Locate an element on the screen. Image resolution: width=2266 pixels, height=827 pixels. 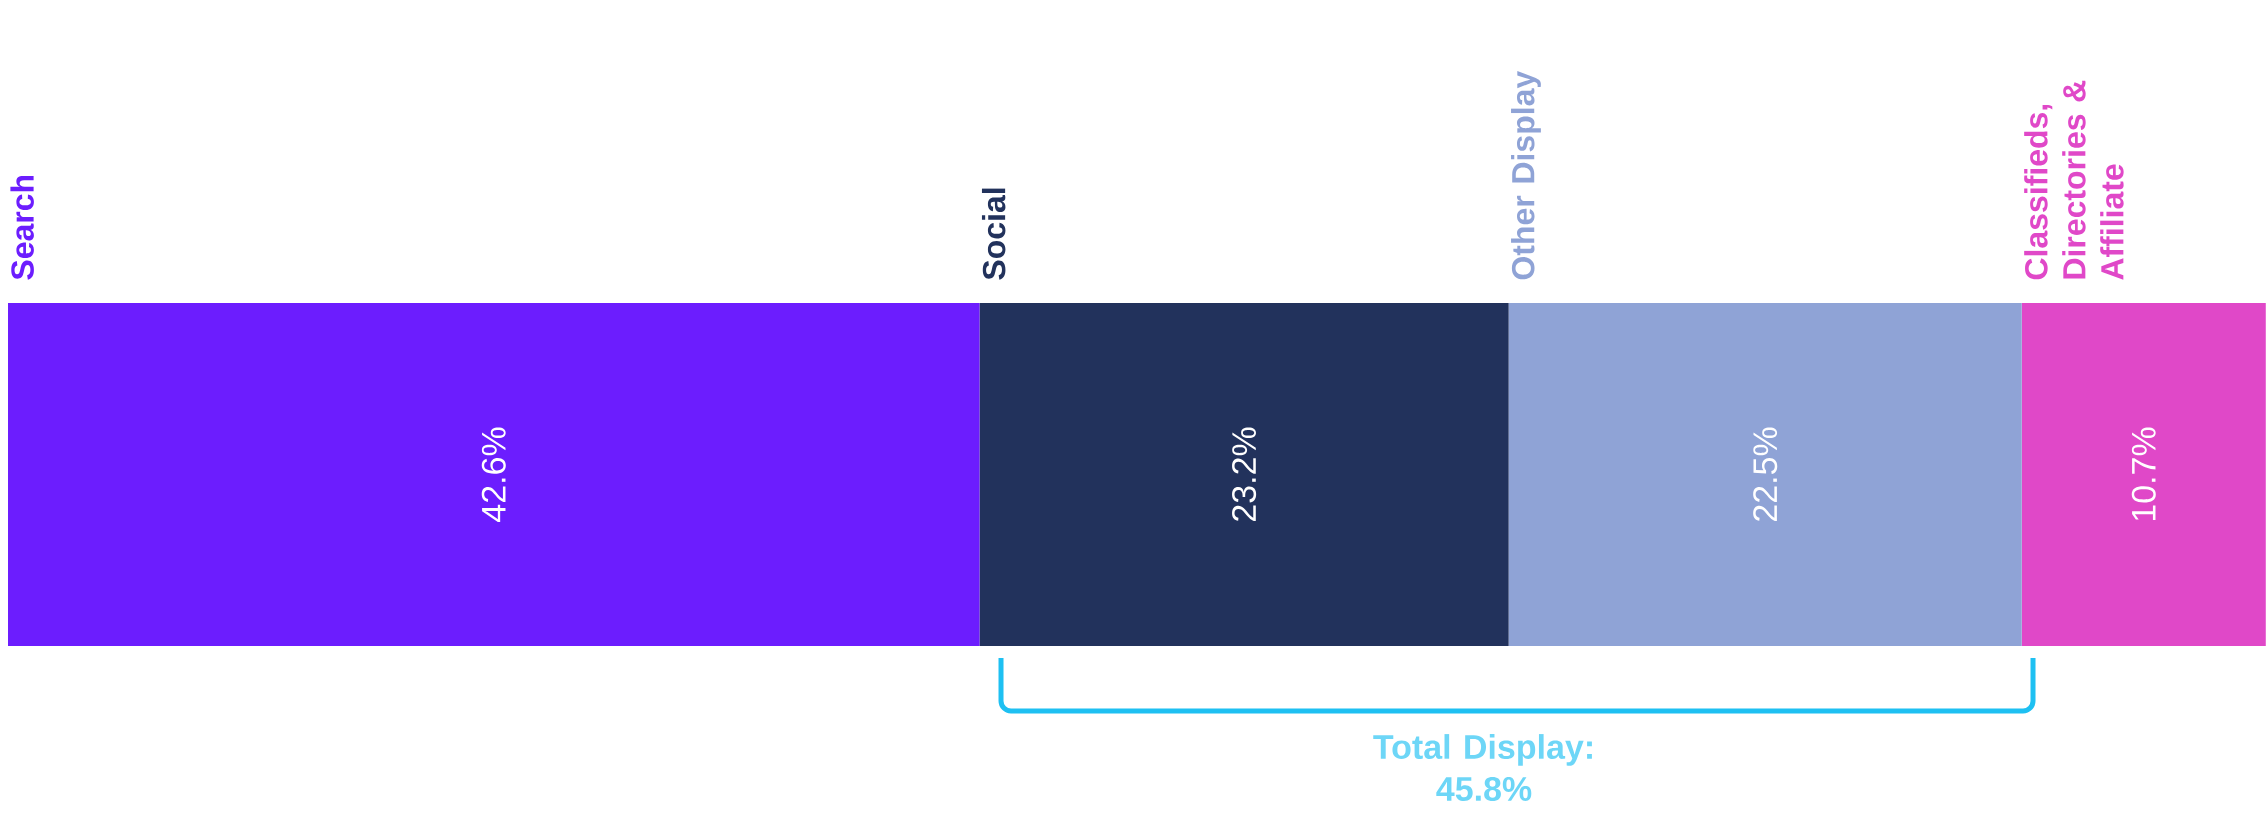
text: Search is located at coordinates (22, 227).